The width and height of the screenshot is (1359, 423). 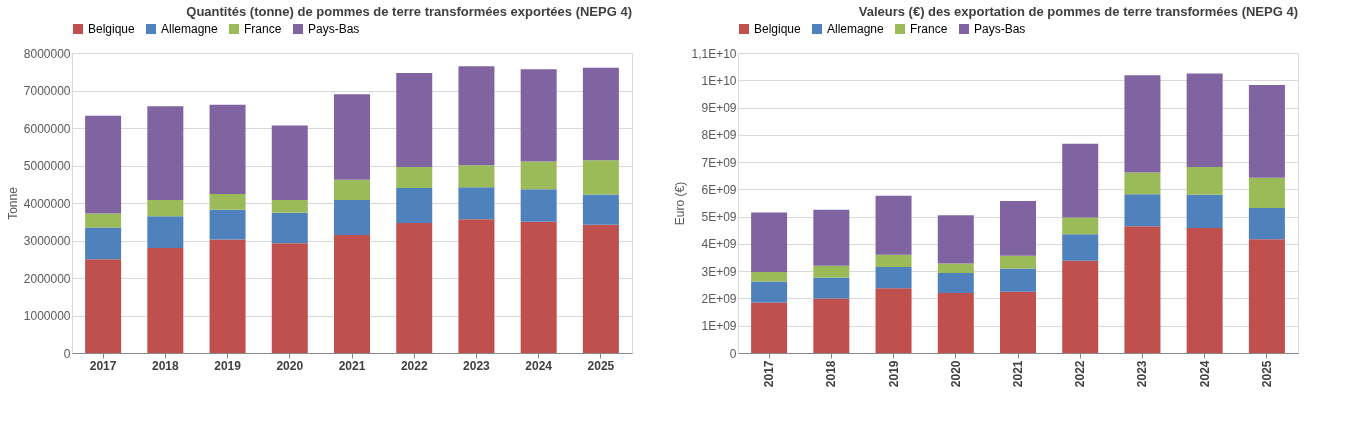 I want to click on y-tick-label: 1E+09, so click(x=719, y=326).